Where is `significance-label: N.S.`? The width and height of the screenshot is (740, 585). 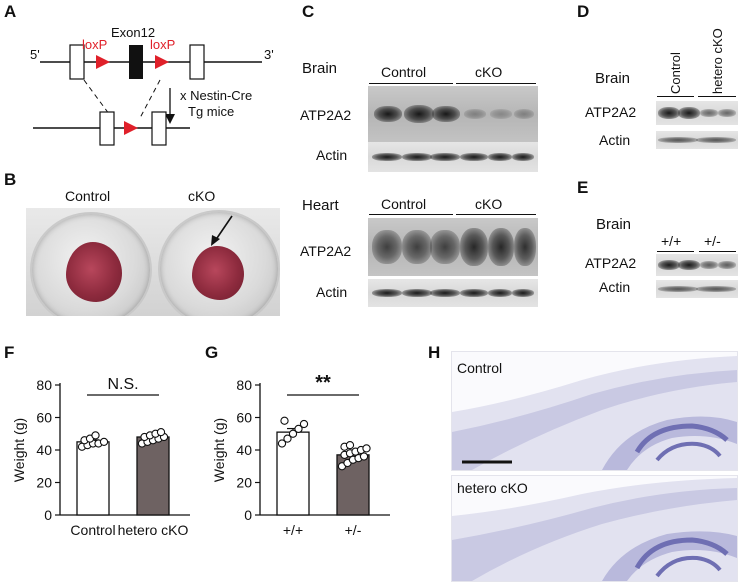
significance-label: N.S. is located at coordinates (122, 384).